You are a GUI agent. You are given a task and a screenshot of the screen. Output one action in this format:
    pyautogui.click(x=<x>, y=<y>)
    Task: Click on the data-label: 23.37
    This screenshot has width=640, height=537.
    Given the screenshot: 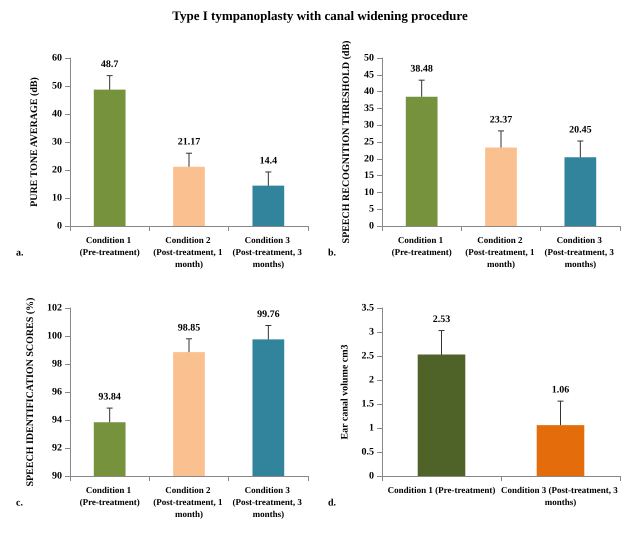 What is the action you would take?
    pyautogui.click(x=501, y=120)
    